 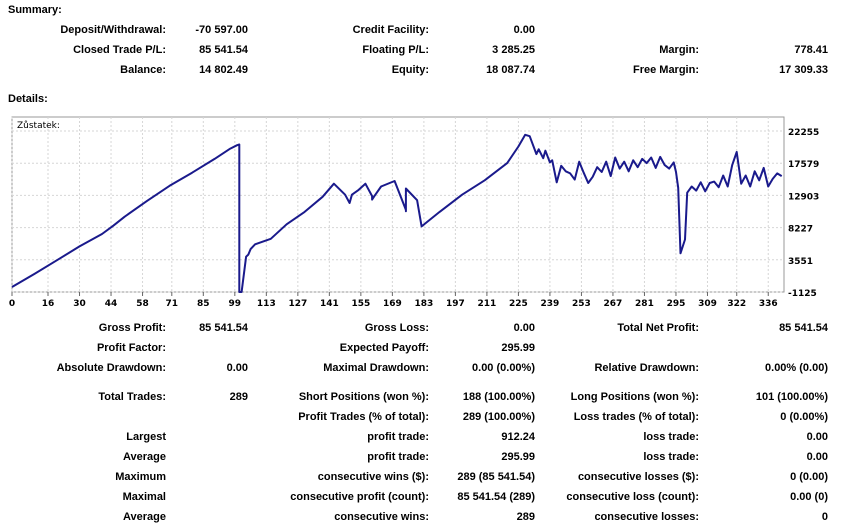 What do you see at coordinates (423, 304) in the screenshot?
I see `x-tick-label: 183` at bounding box center [423, 304].